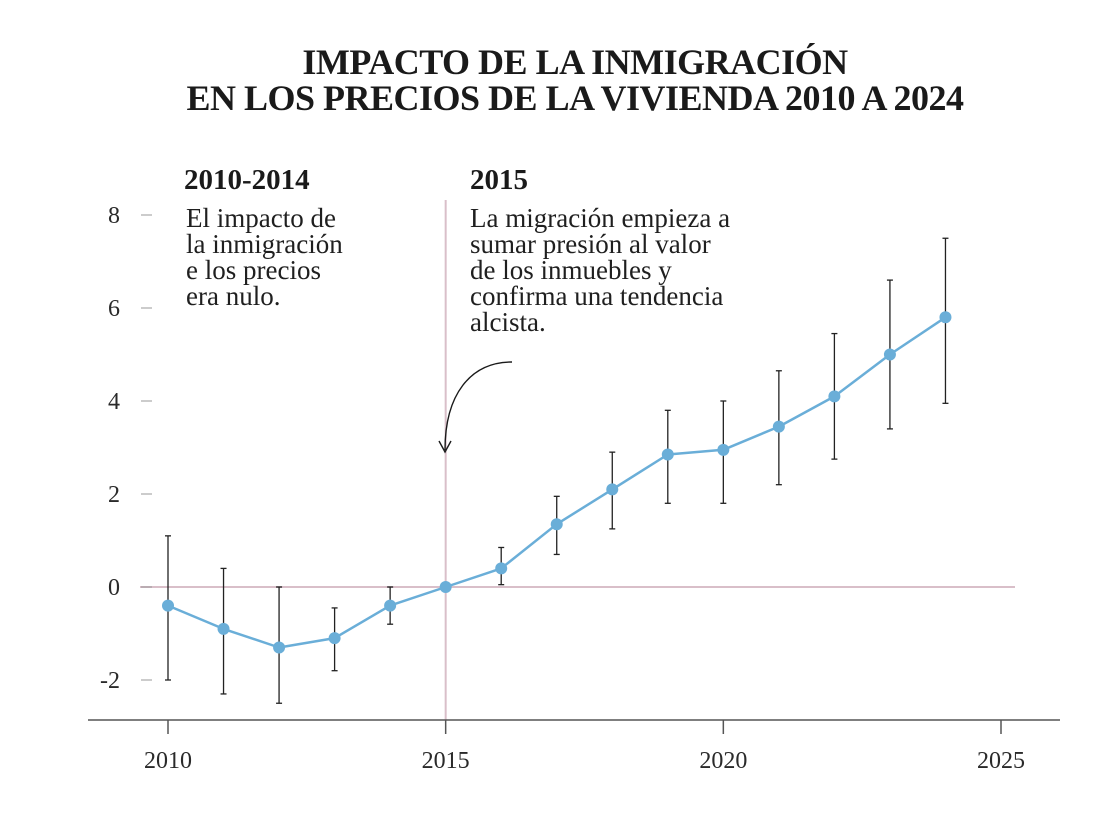  I want to click on annotation-line: e los precios, so click(253, 270).